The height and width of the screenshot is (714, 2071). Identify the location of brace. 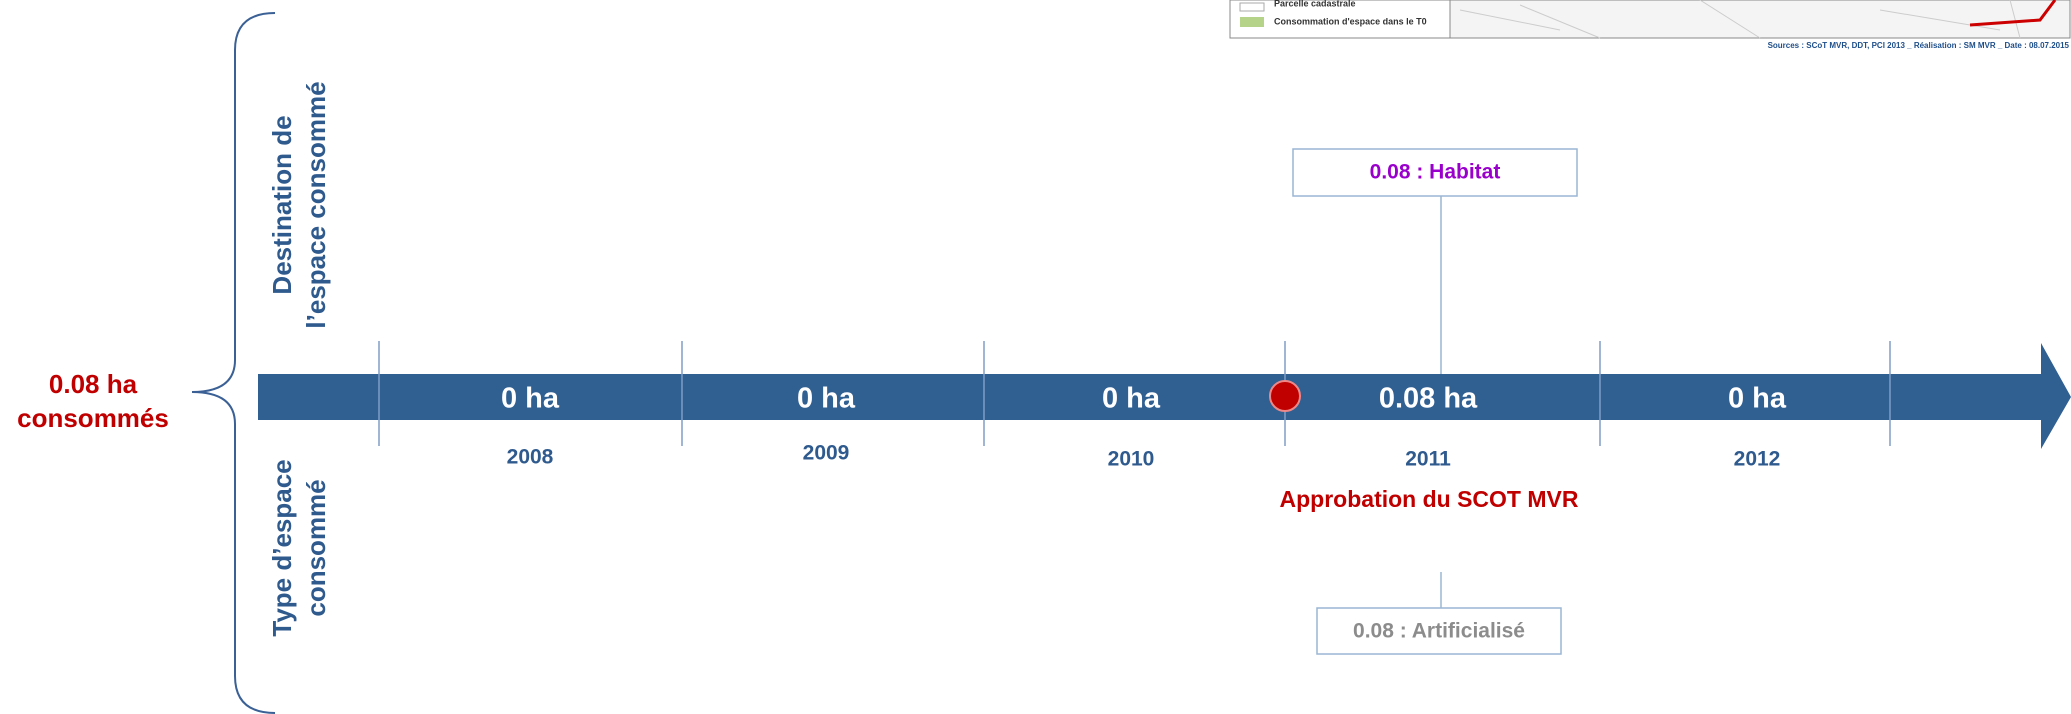
(233, 363).